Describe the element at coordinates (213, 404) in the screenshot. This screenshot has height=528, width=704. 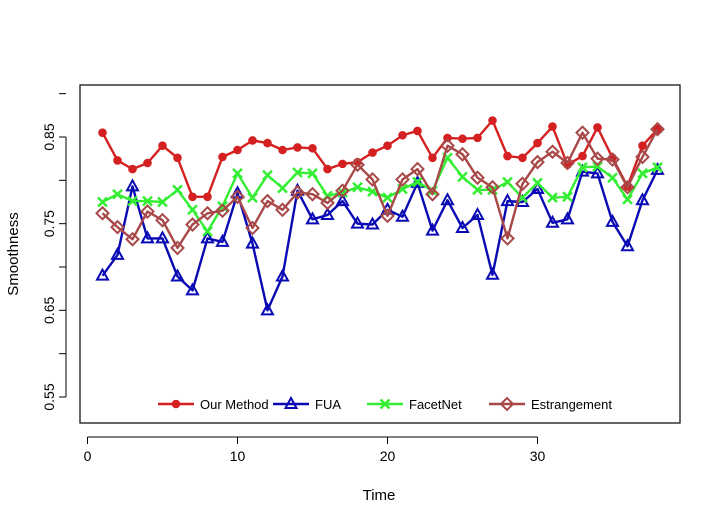
I see `legend-item-our-method: Our Method` at that location.